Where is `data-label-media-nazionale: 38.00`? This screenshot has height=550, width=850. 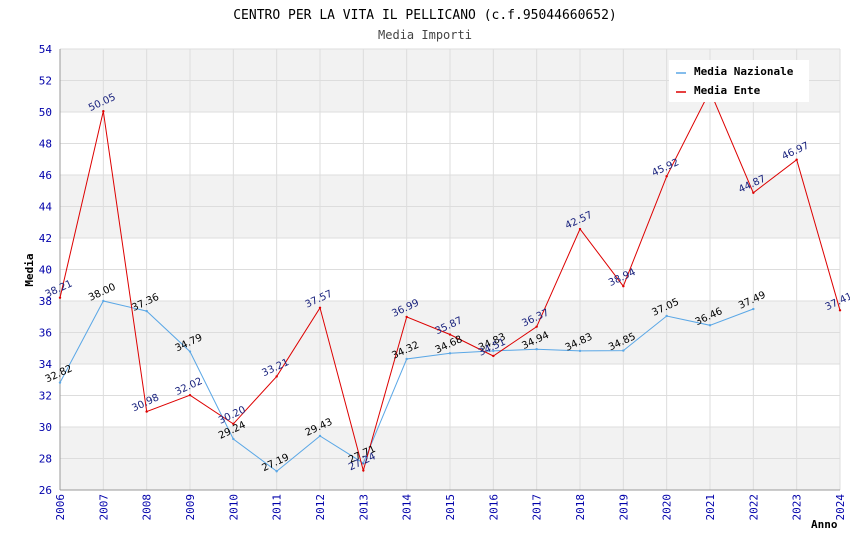
data-label-media-nazionale: 38.00 is located at coordinates (102, 293).